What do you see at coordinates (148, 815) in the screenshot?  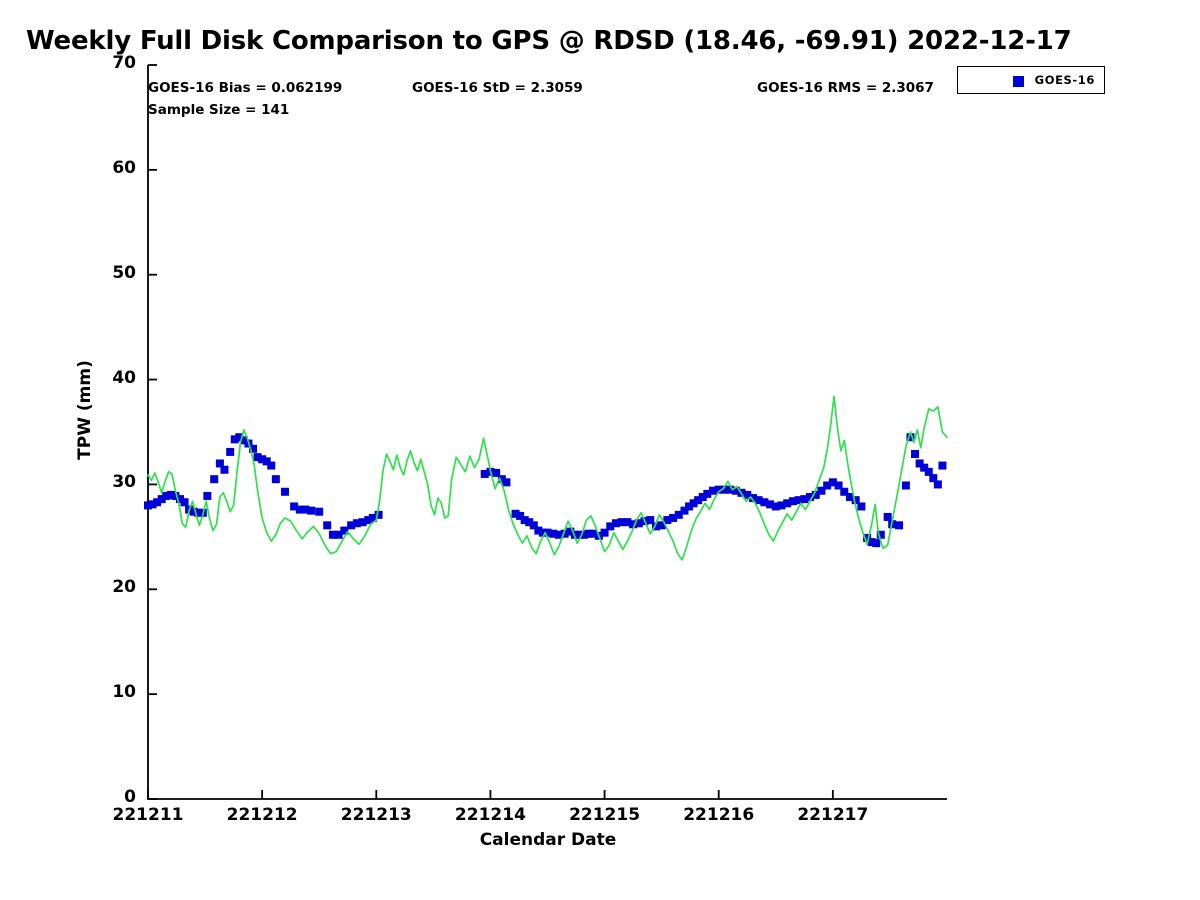 I see `x-tick-221211: 221211` at bounding box center [148, 815].